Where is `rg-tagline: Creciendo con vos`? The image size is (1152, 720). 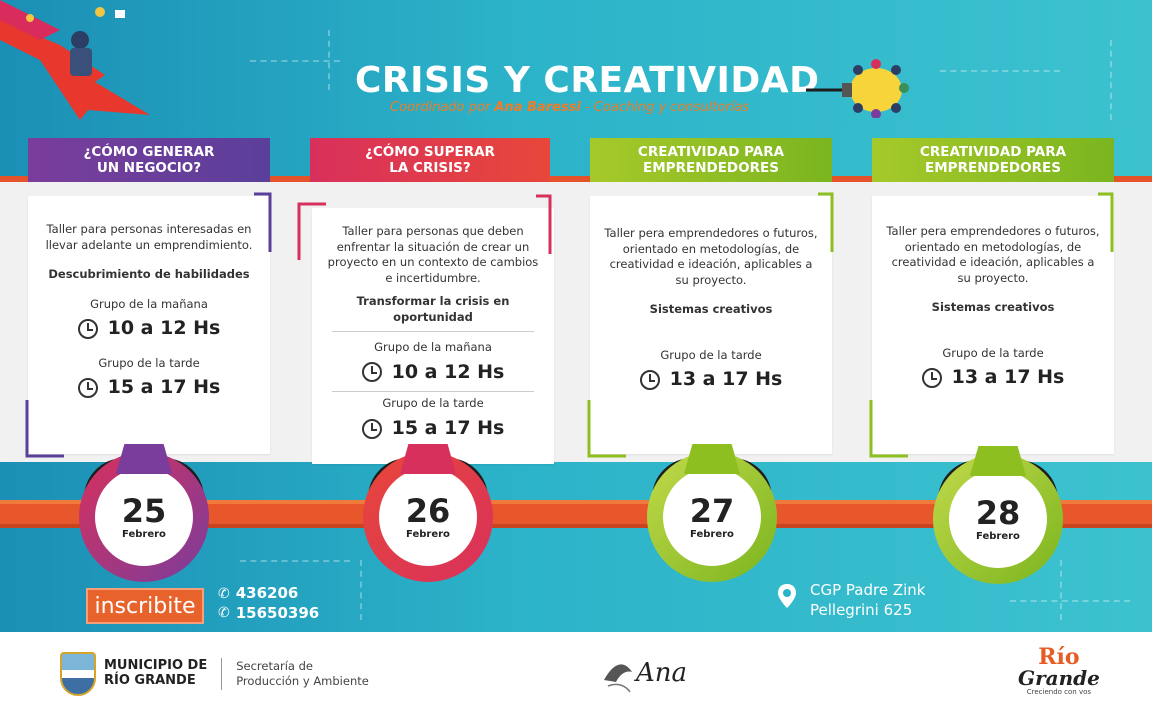
rg-tagline: Creciendo con vos is located at coordinates (1059, 692).